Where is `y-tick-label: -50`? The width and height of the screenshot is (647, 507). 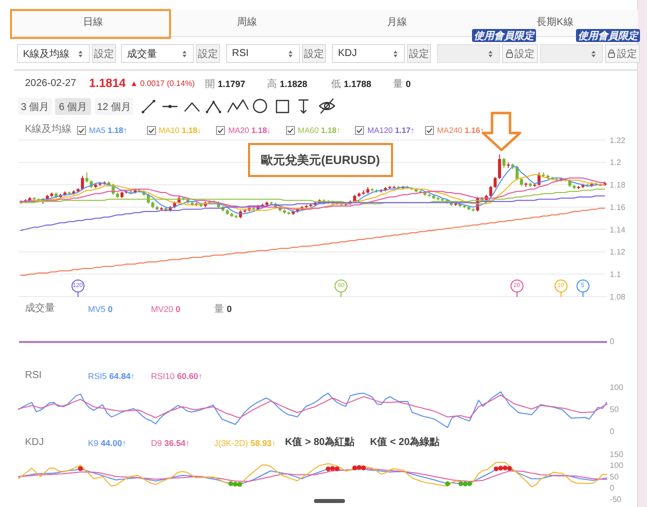
y-tick-label: -50 is located at coordinates (616, 499).